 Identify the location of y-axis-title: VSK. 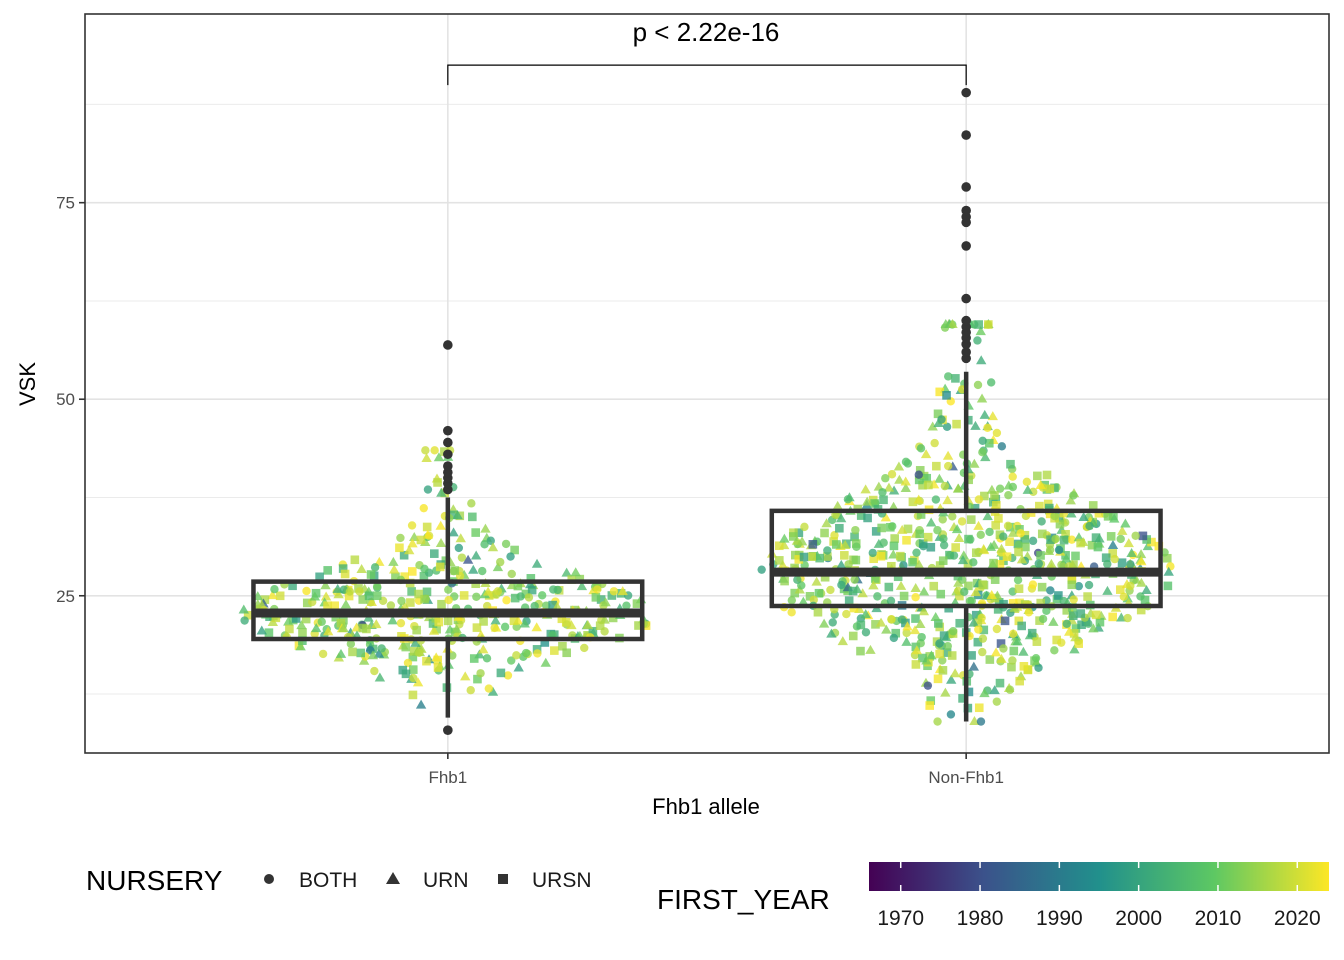
(27, 384).